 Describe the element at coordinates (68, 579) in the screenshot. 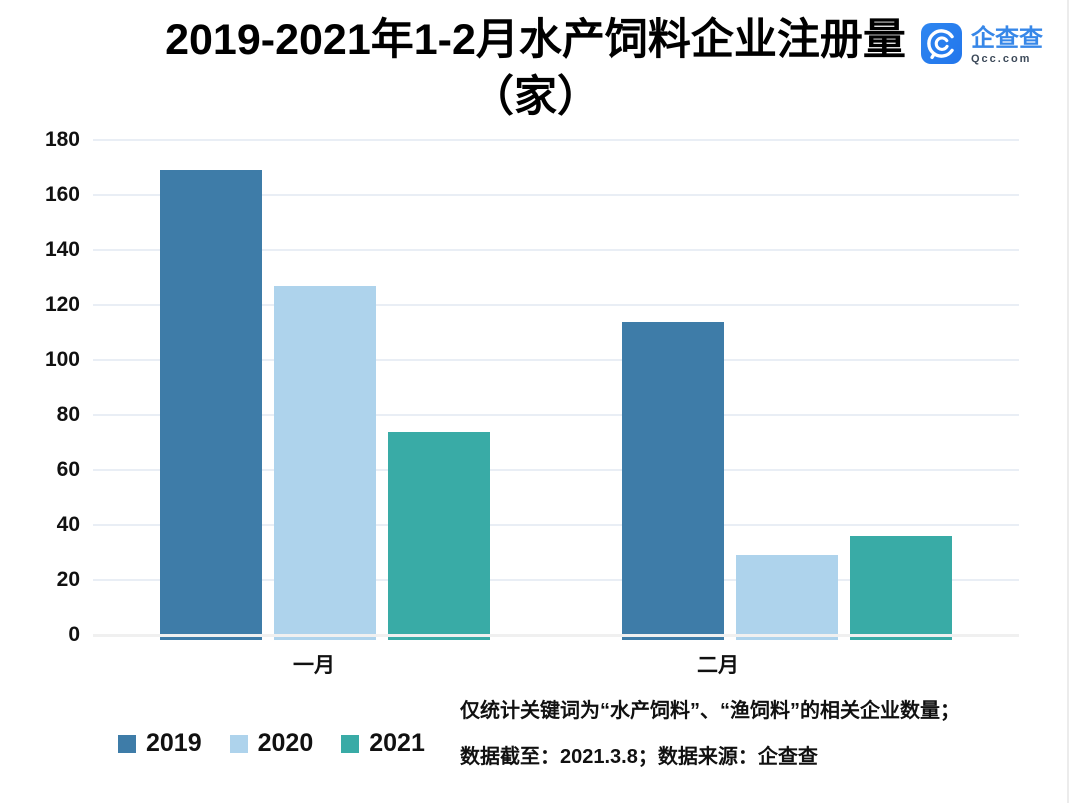

I see `y-tick-label-20: 20` at that location.